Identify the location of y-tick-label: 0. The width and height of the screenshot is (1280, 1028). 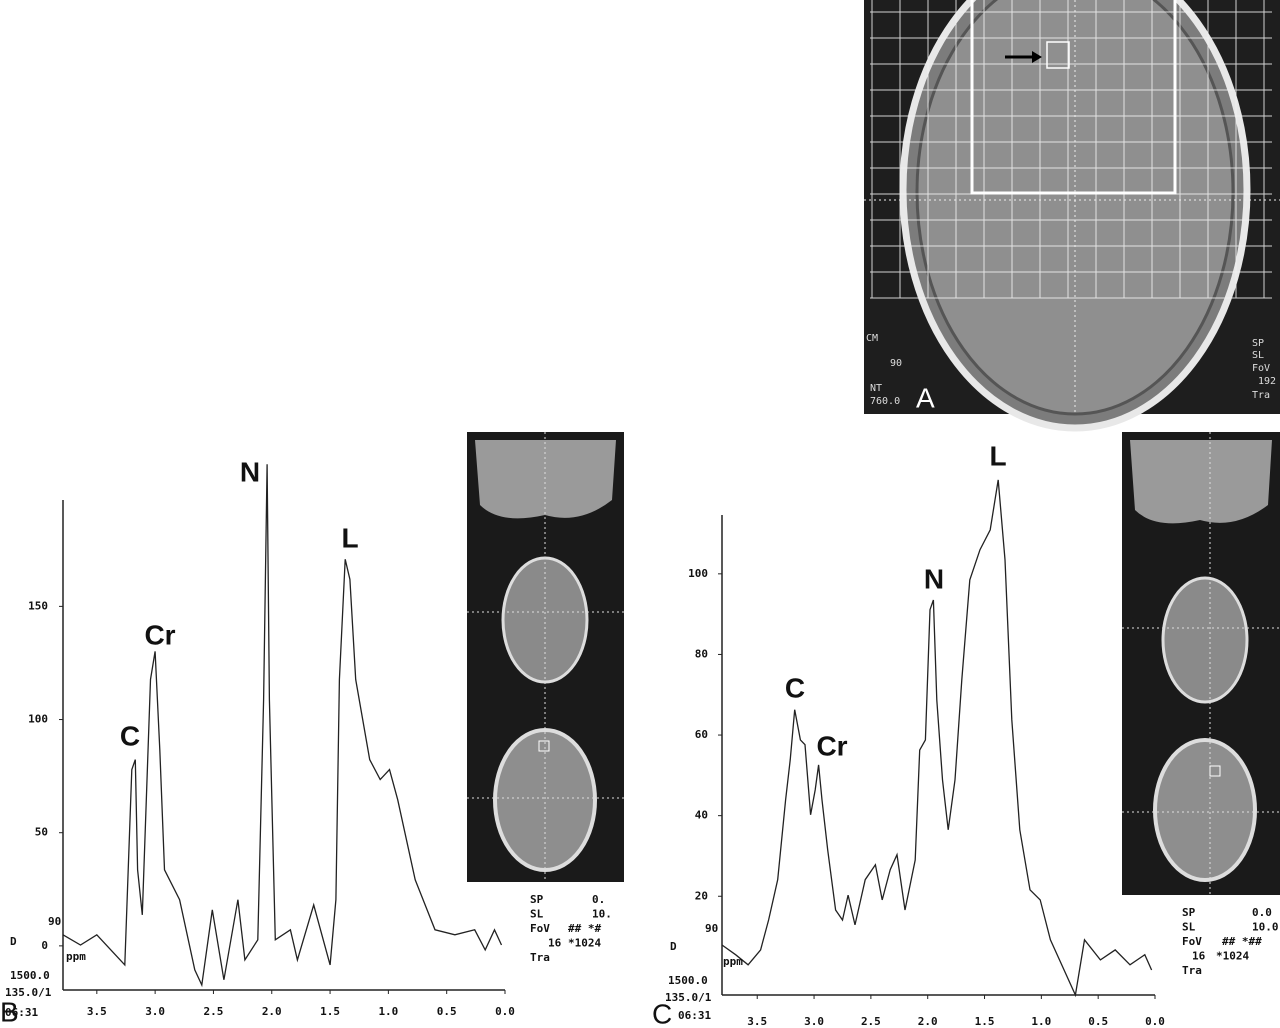
(44, 945).